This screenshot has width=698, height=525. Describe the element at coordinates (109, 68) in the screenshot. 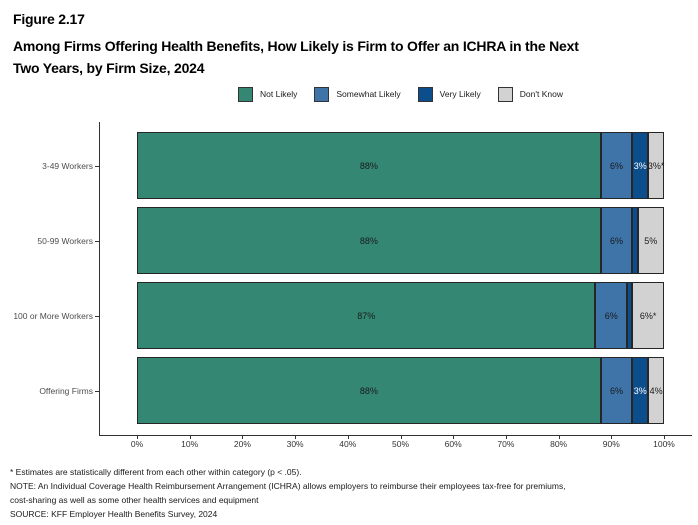

I see `figure-title-line2: Two Years, by Firm Size, 2024` at that location.